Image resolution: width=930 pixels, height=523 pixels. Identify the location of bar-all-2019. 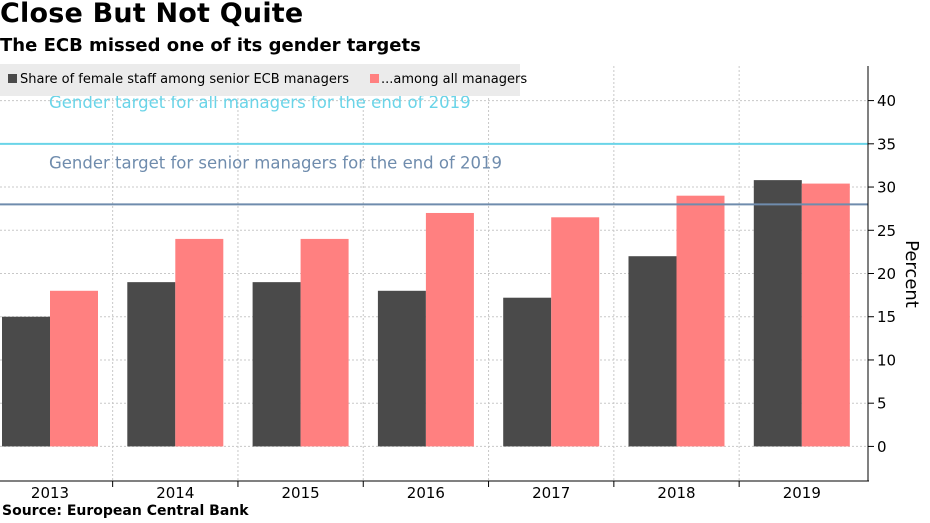
(825, 315).